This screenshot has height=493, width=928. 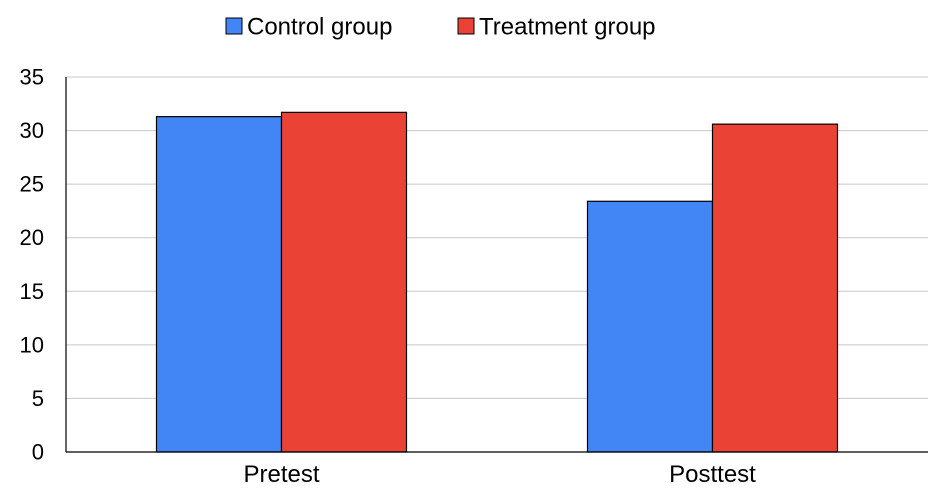 What do you see at coordinates (281, 474) in the screenshot?
I see `x-tick-label: Pretest` at bounding box center [281, 474].